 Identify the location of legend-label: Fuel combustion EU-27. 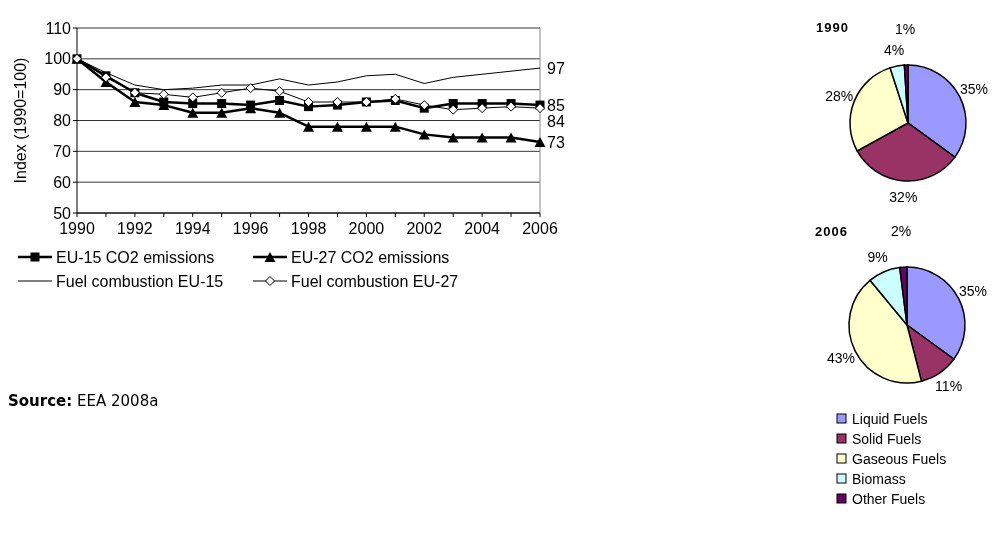
(375, 281).